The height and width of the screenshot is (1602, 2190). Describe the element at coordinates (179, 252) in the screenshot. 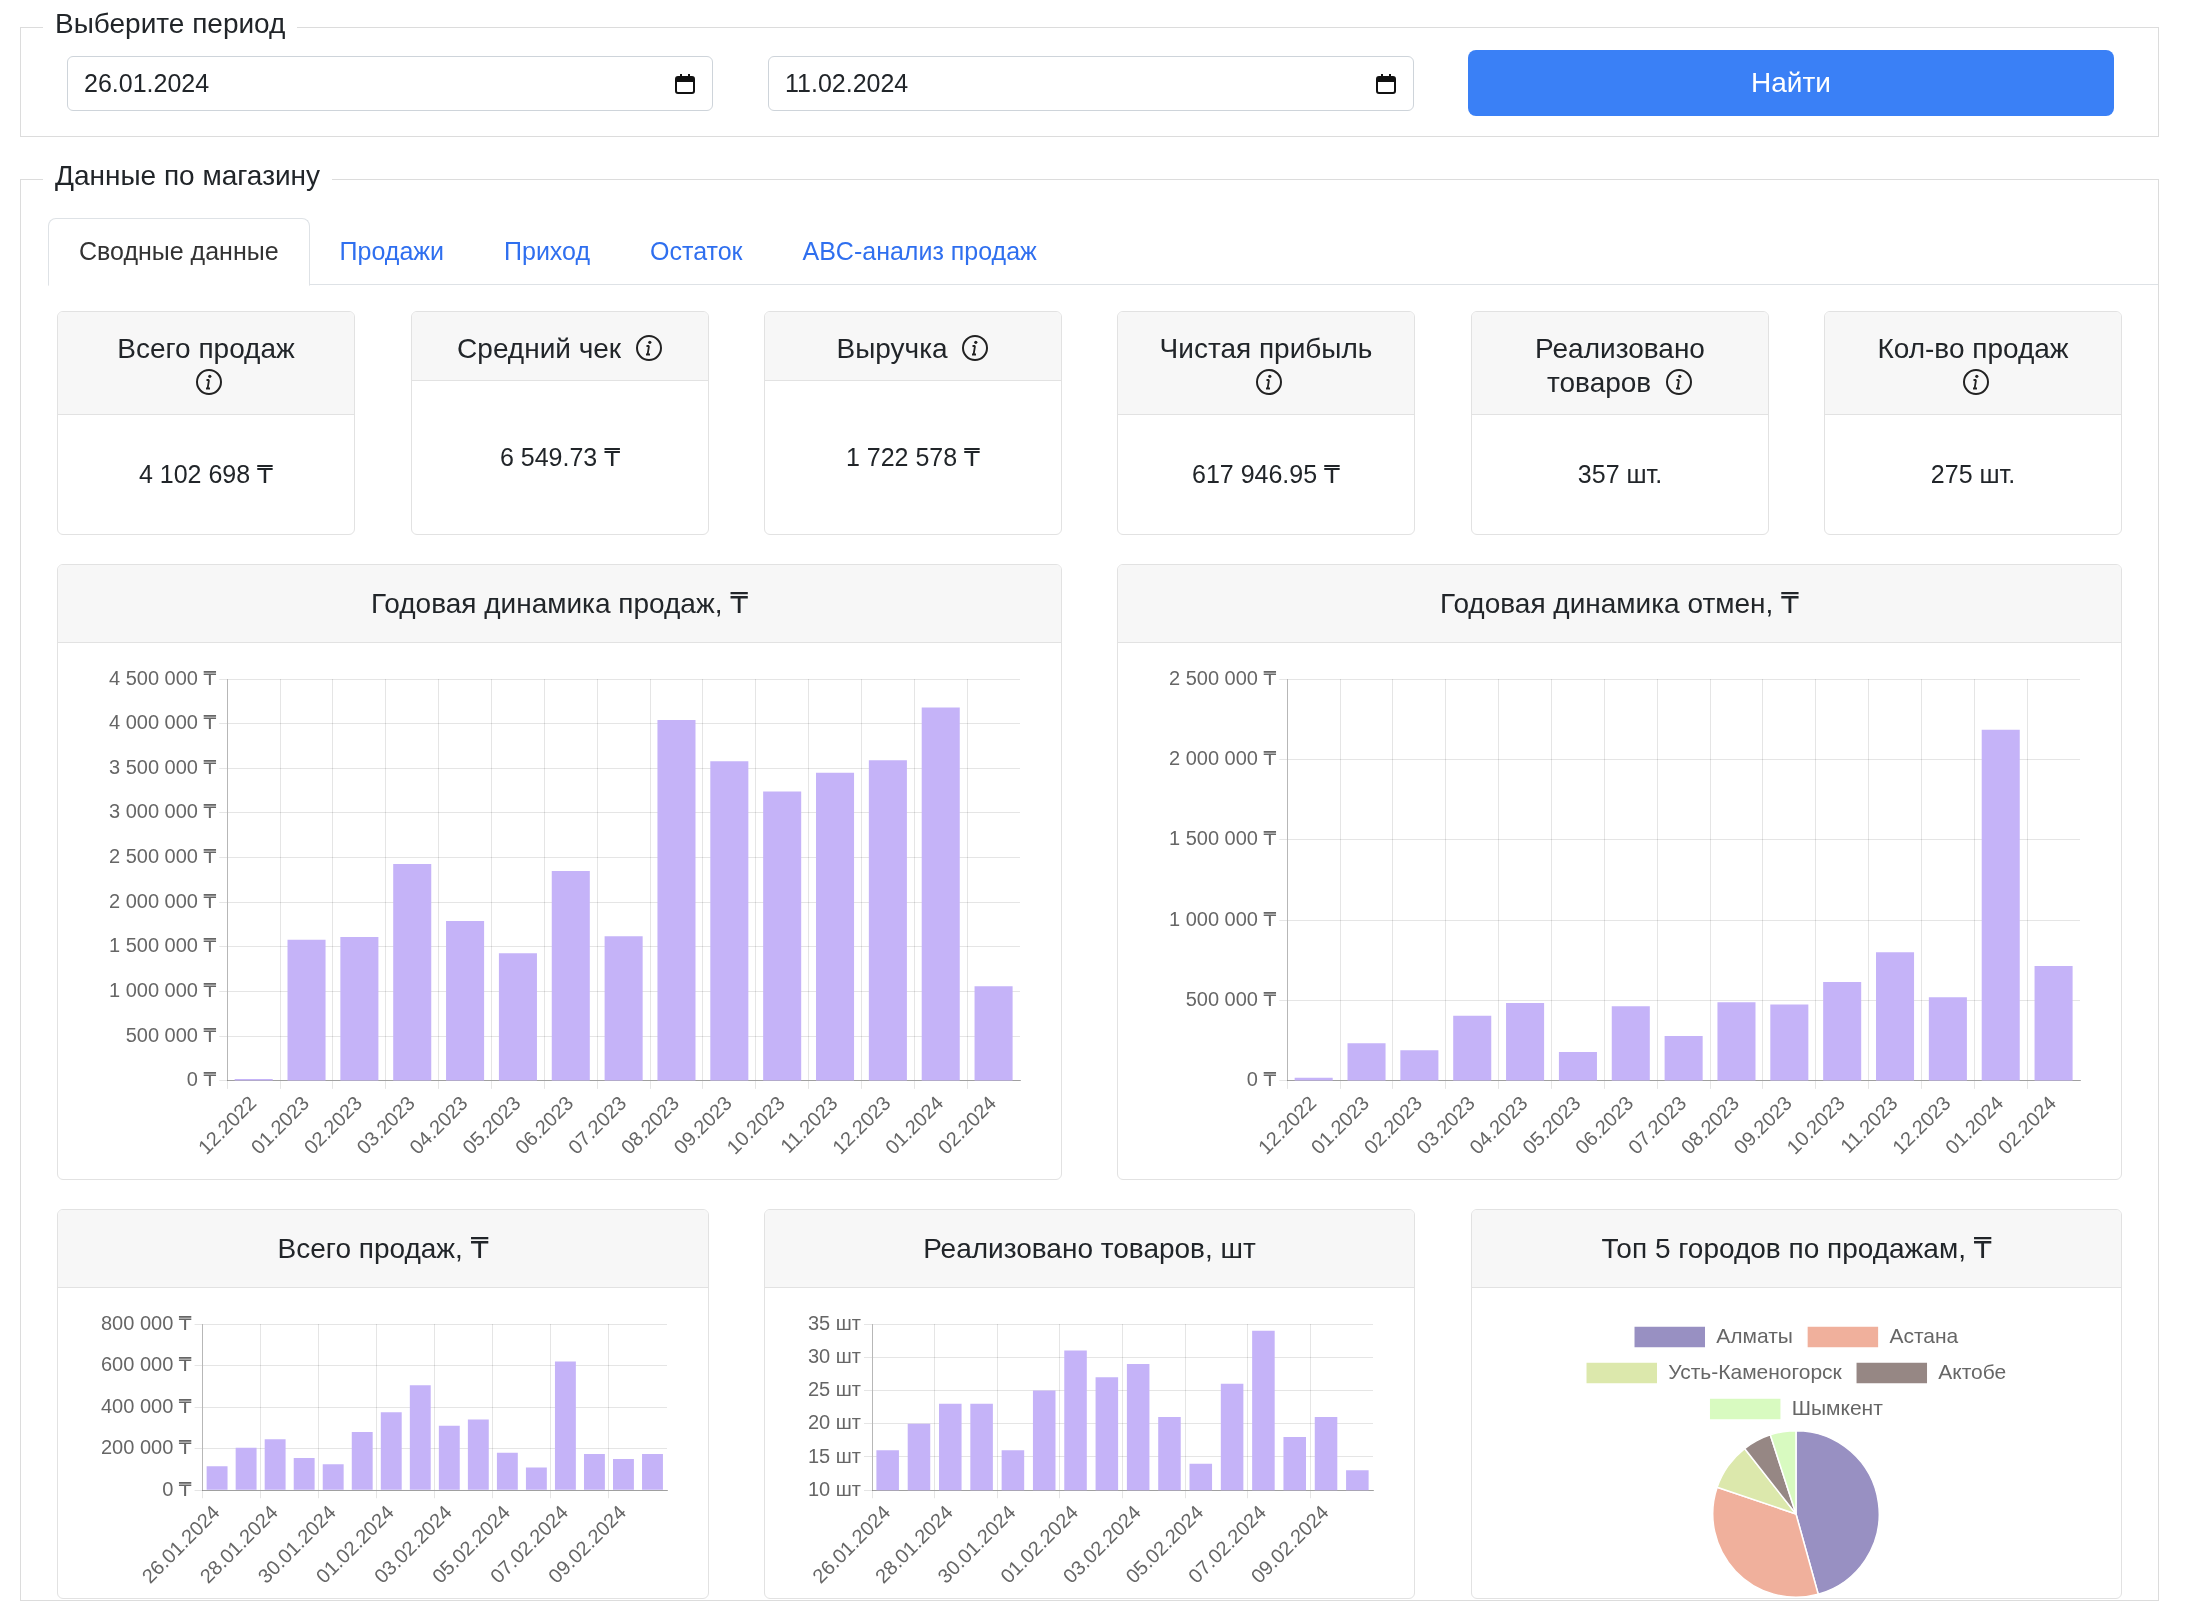

I see `text: Сводные данные` at that location.